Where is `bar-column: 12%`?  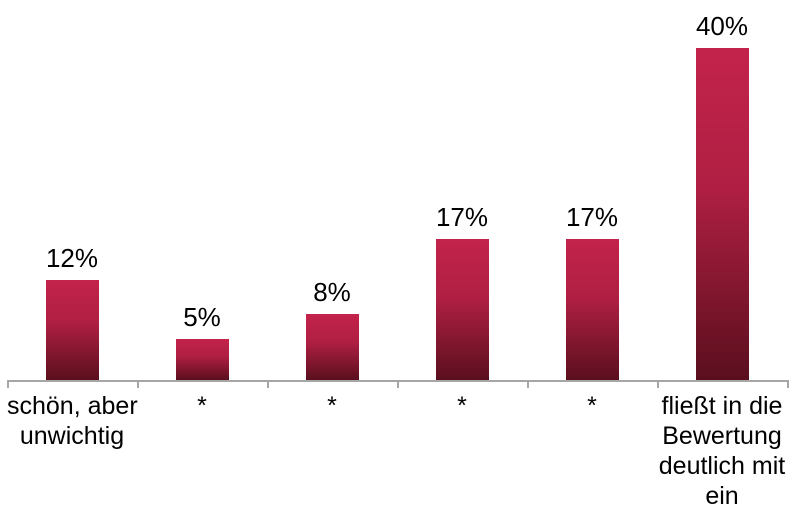
bar-column: 12% is located at coordinates (72, 190).